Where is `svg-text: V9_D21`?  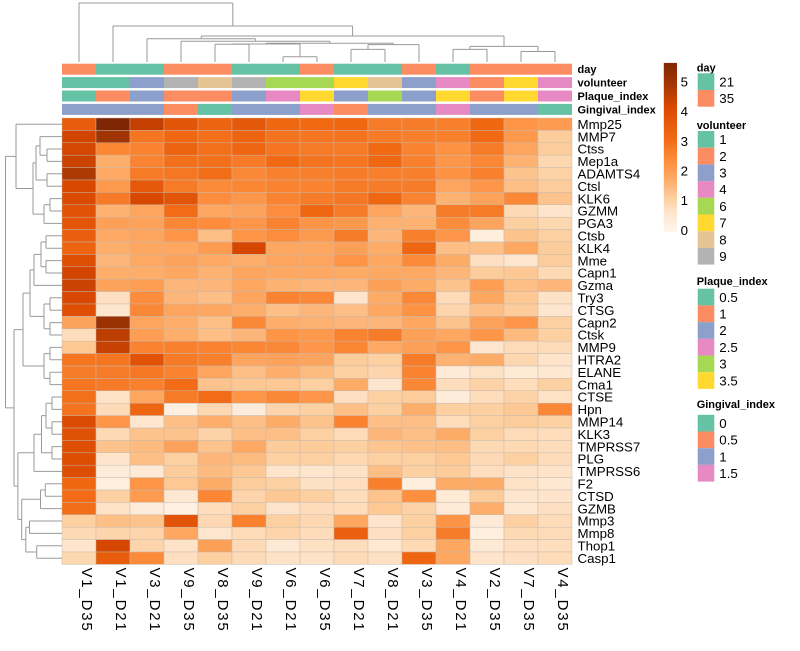
svg-text: V9_D21 is located at coordinates (256, 600).